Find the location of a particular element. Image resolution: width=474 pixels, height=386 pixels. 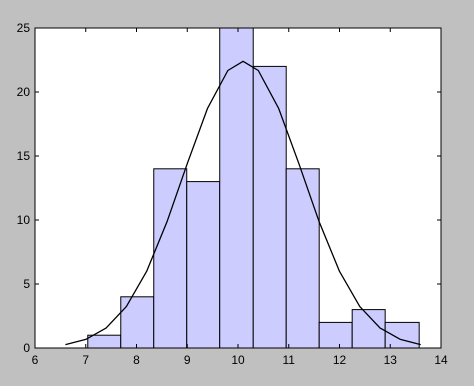

y-tick-label: 5 is located at coordinates (26, 284).